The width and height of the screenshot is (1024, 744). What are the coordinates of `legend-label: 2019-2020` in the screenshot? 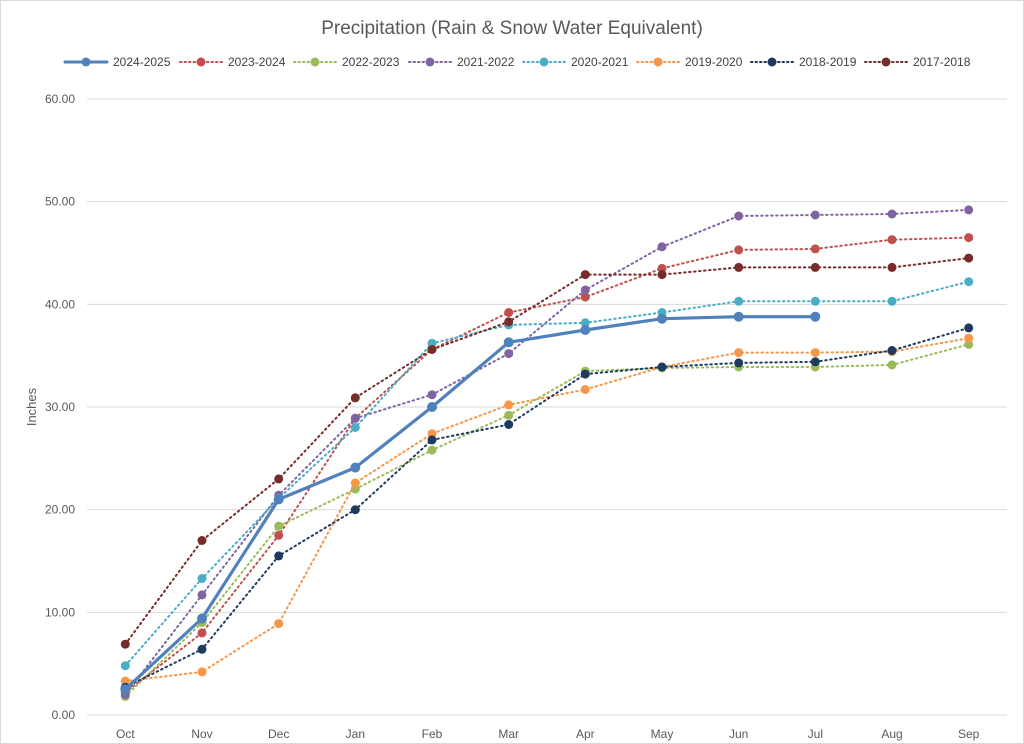 It's located at (714, 62).